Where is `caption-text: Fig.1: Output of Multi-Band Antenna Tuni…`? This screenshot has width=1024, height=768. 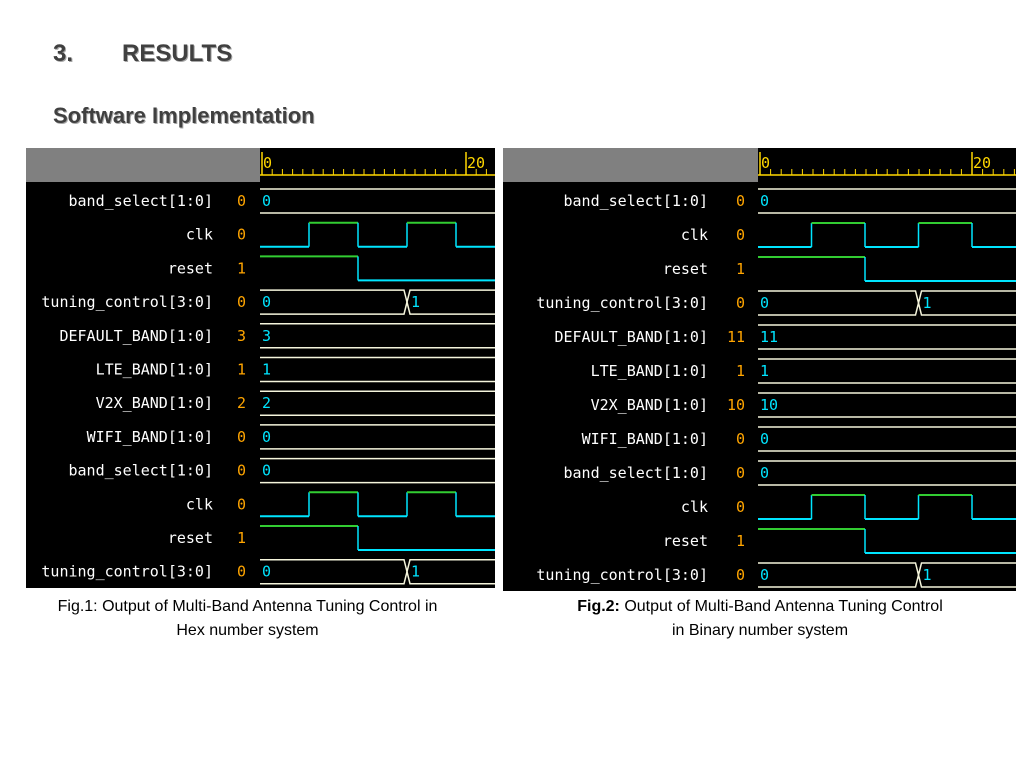 caption-text: Fig.1: Output of Multi-Band Antenna Tuni… is located at coordinates (247, 606).